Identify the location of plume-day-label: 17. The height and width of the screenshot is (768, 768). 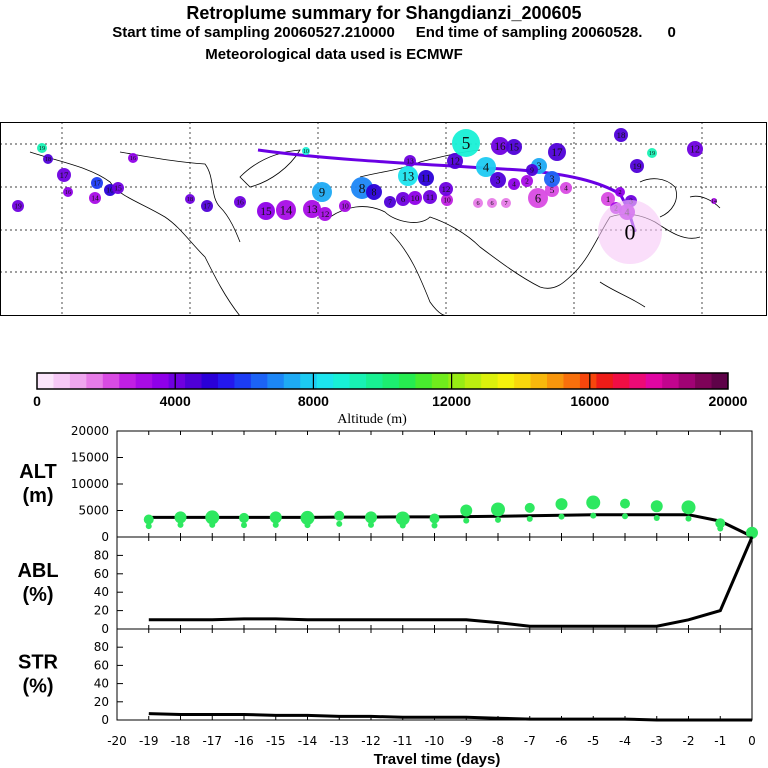
(64, 175).